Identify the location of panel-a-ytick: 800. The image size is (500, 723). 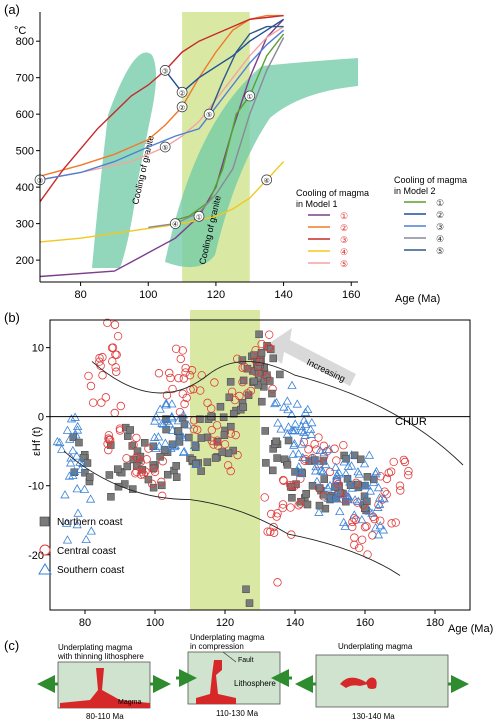
(25, 42).